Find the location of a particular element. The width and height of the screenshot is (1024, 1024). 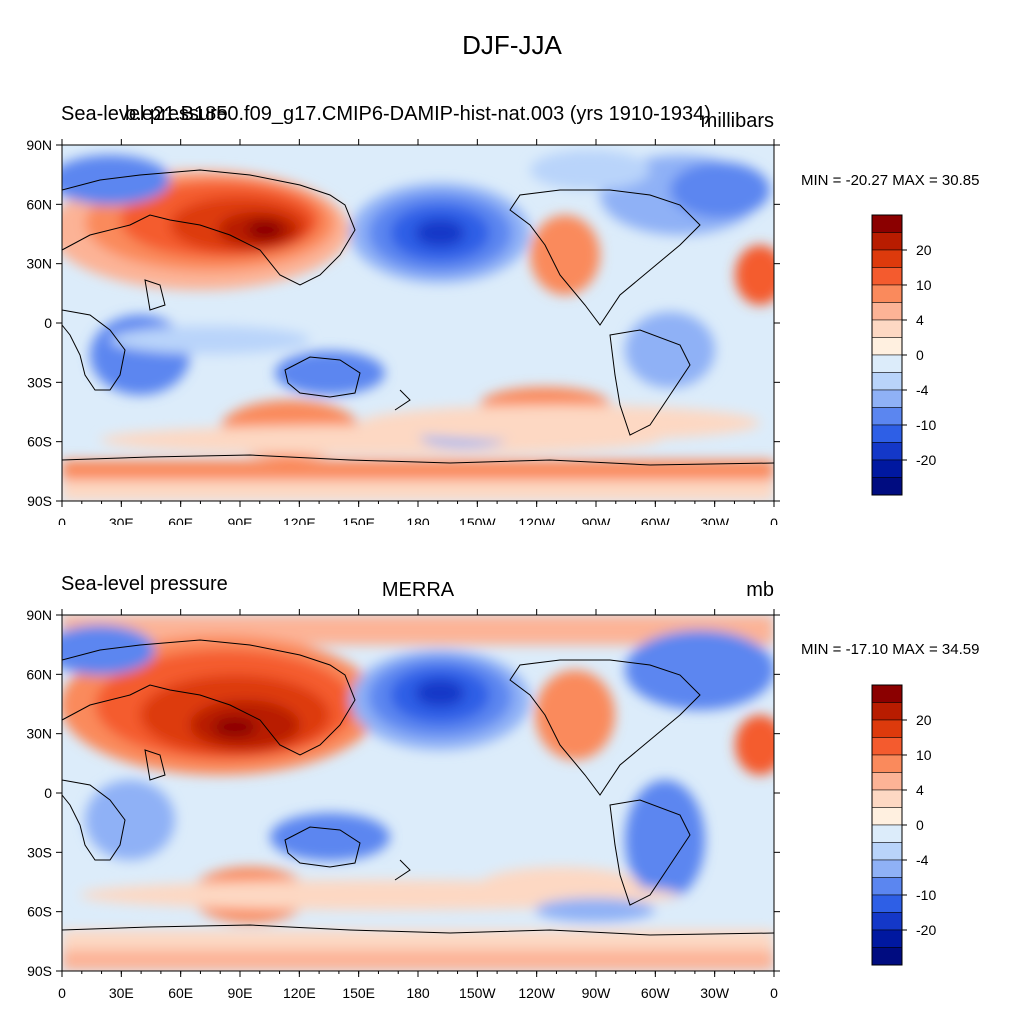

panel1-colorbar-label: -20 is located at coordinates (926, 460).